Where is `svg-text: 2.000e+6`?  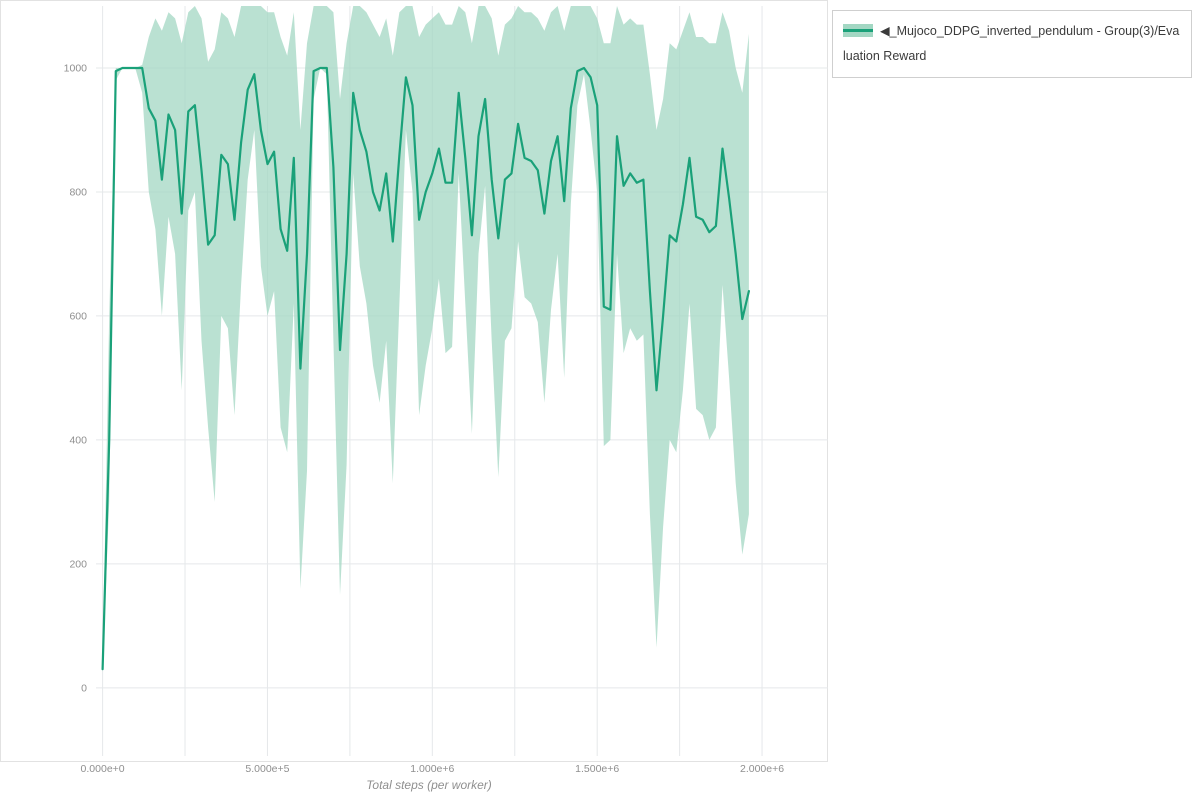
svg-text: 2.000e+6 is located at coordinates (762, 769).